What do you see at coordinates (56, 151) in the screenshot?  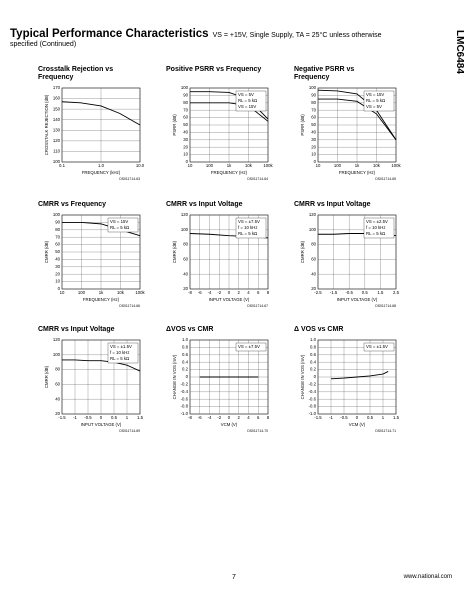 I see `y-tick-label: 110` at bounding box center [56, 151].